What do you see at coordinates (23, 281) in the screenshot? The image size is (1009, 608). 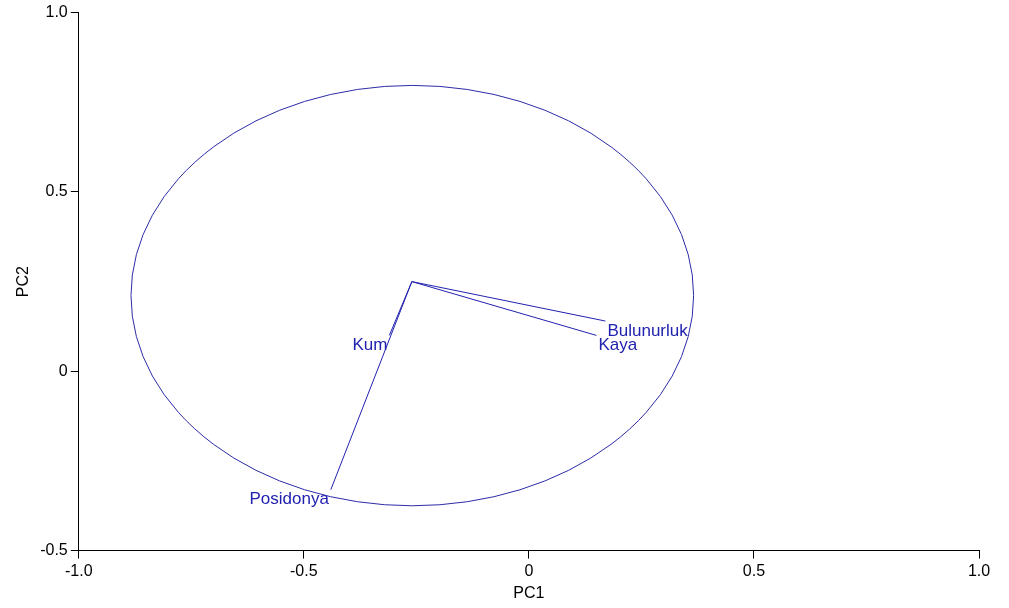 I see `y-axis-title: PC2` at bounding box center [23, 281].